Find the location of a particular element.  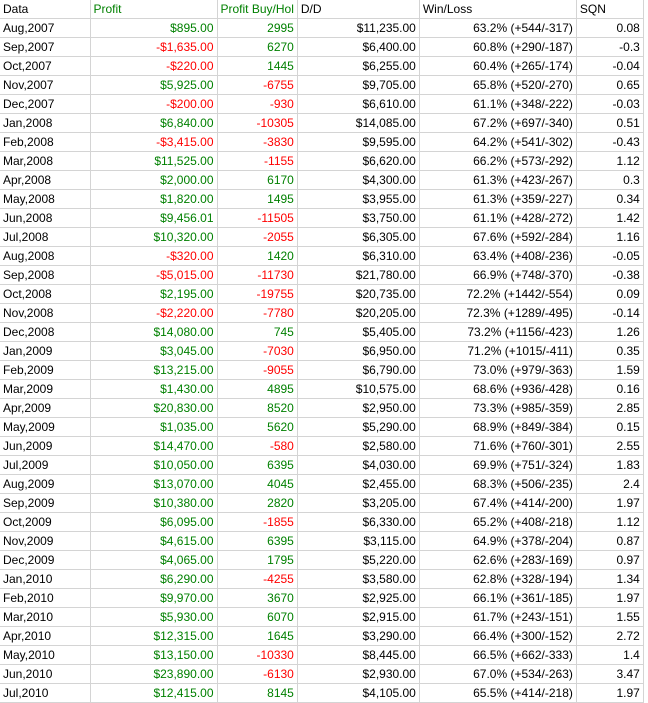

cell-drawdown: $5,220.00 is located at coordinates (358, 560).